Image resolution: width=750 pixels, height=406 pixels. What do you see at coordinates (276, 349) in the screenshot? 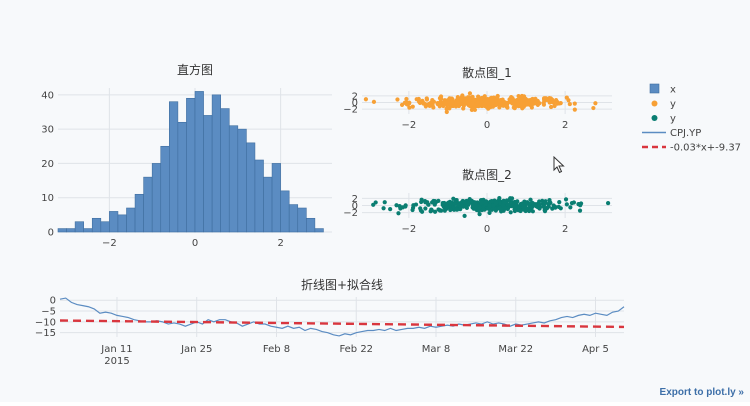
I see `line-xtick-label: Feb 8` at bounding box center [276, 349].